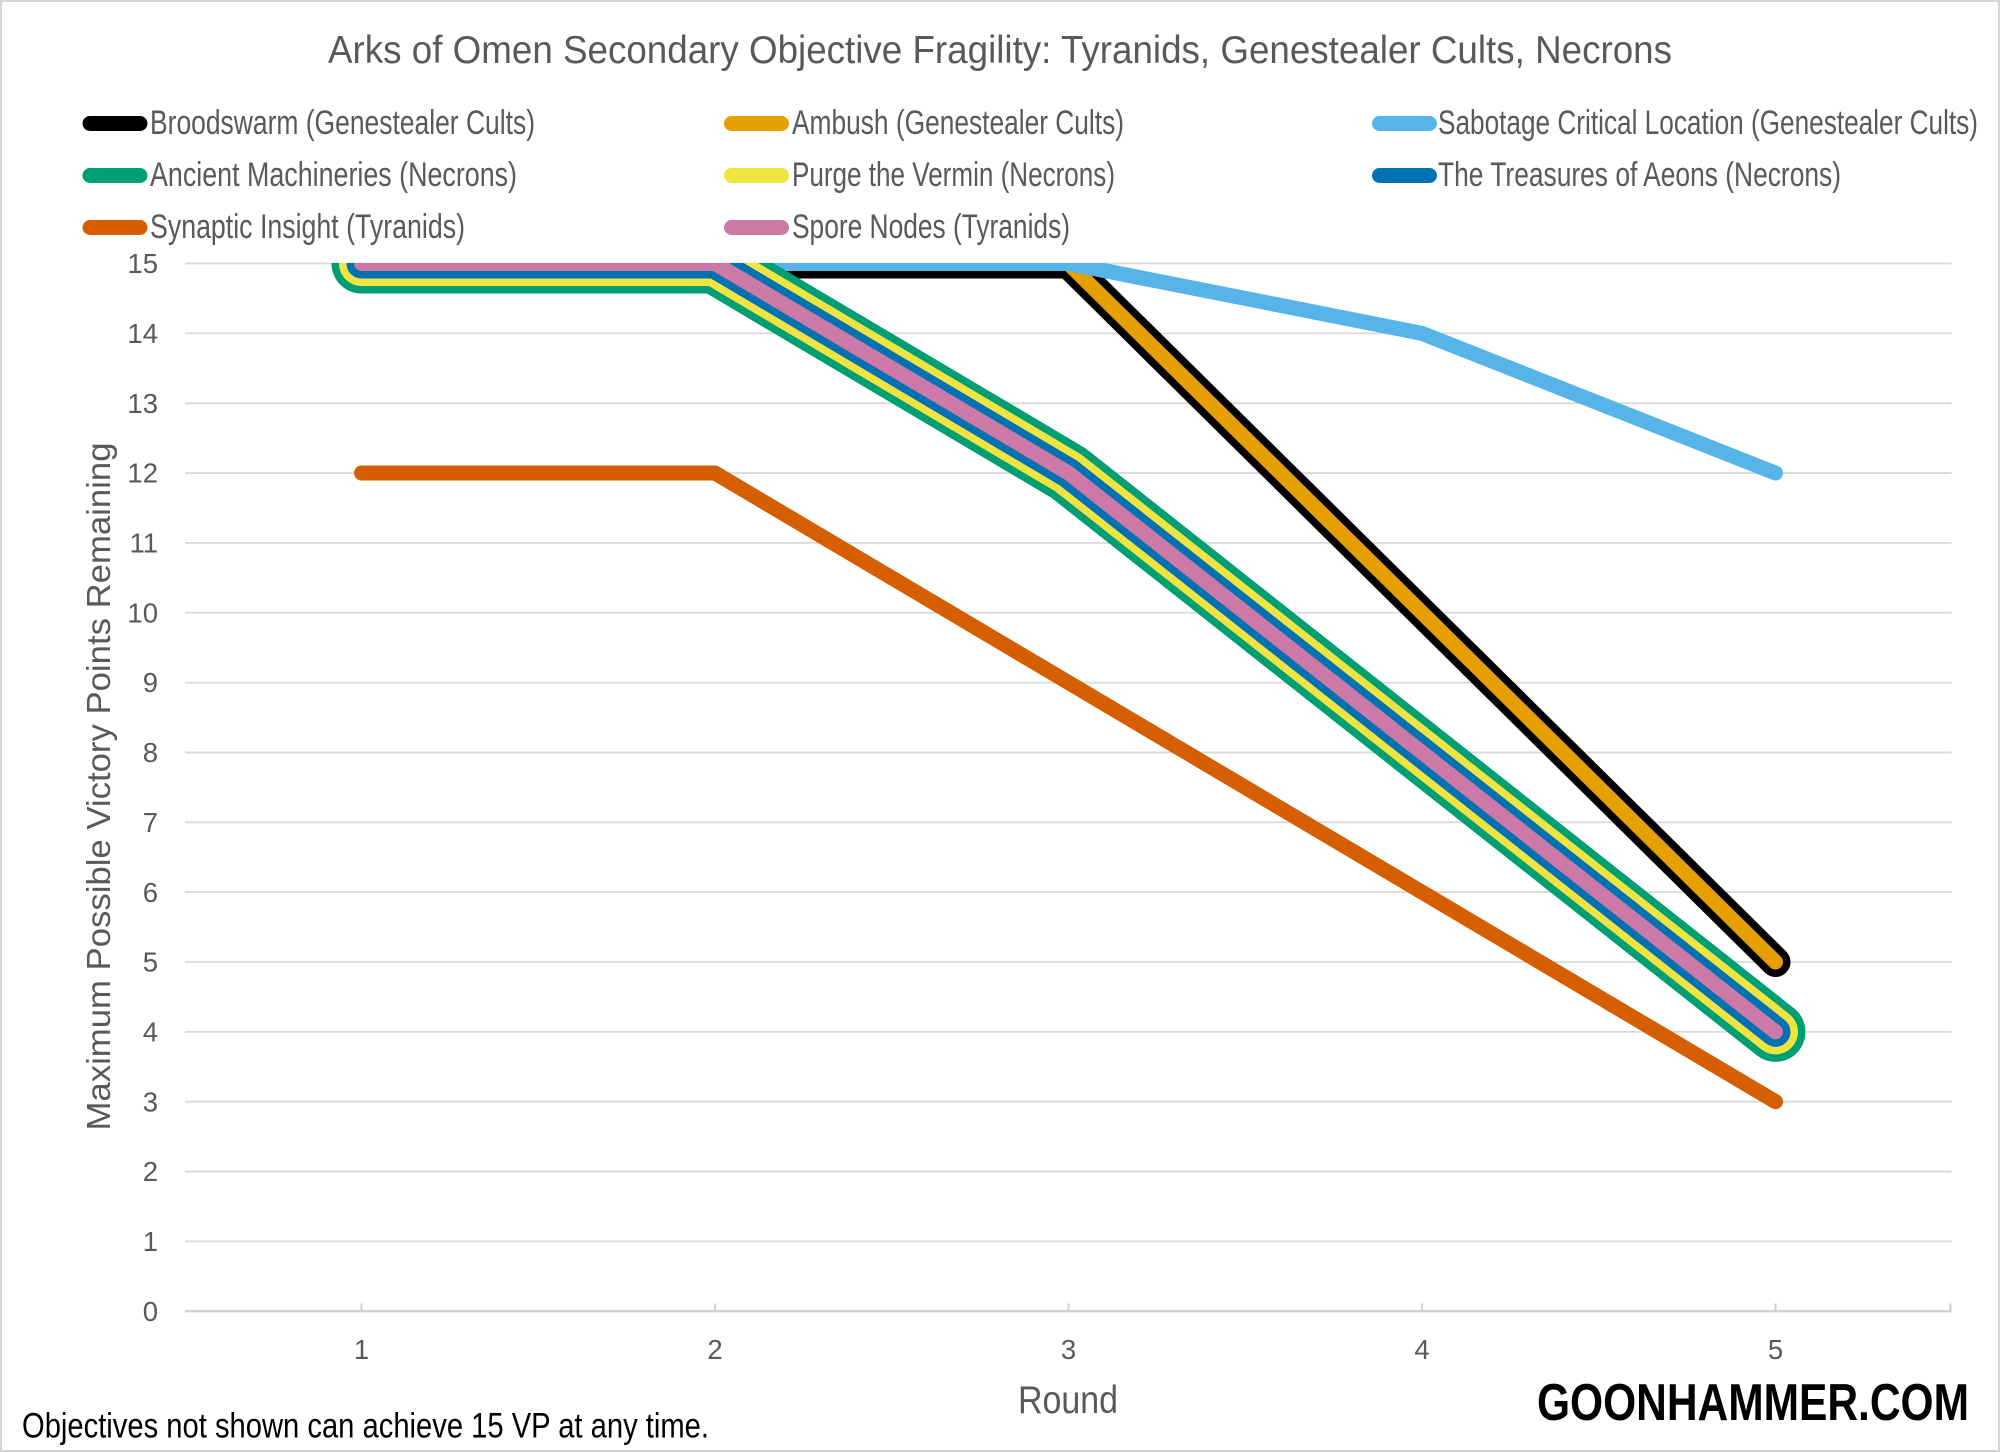 Image resolution: width=2000 pixels, height=1452 pixels. I want to click on svg-text: Purge the Vermin (Necrons), so click(953, 175).